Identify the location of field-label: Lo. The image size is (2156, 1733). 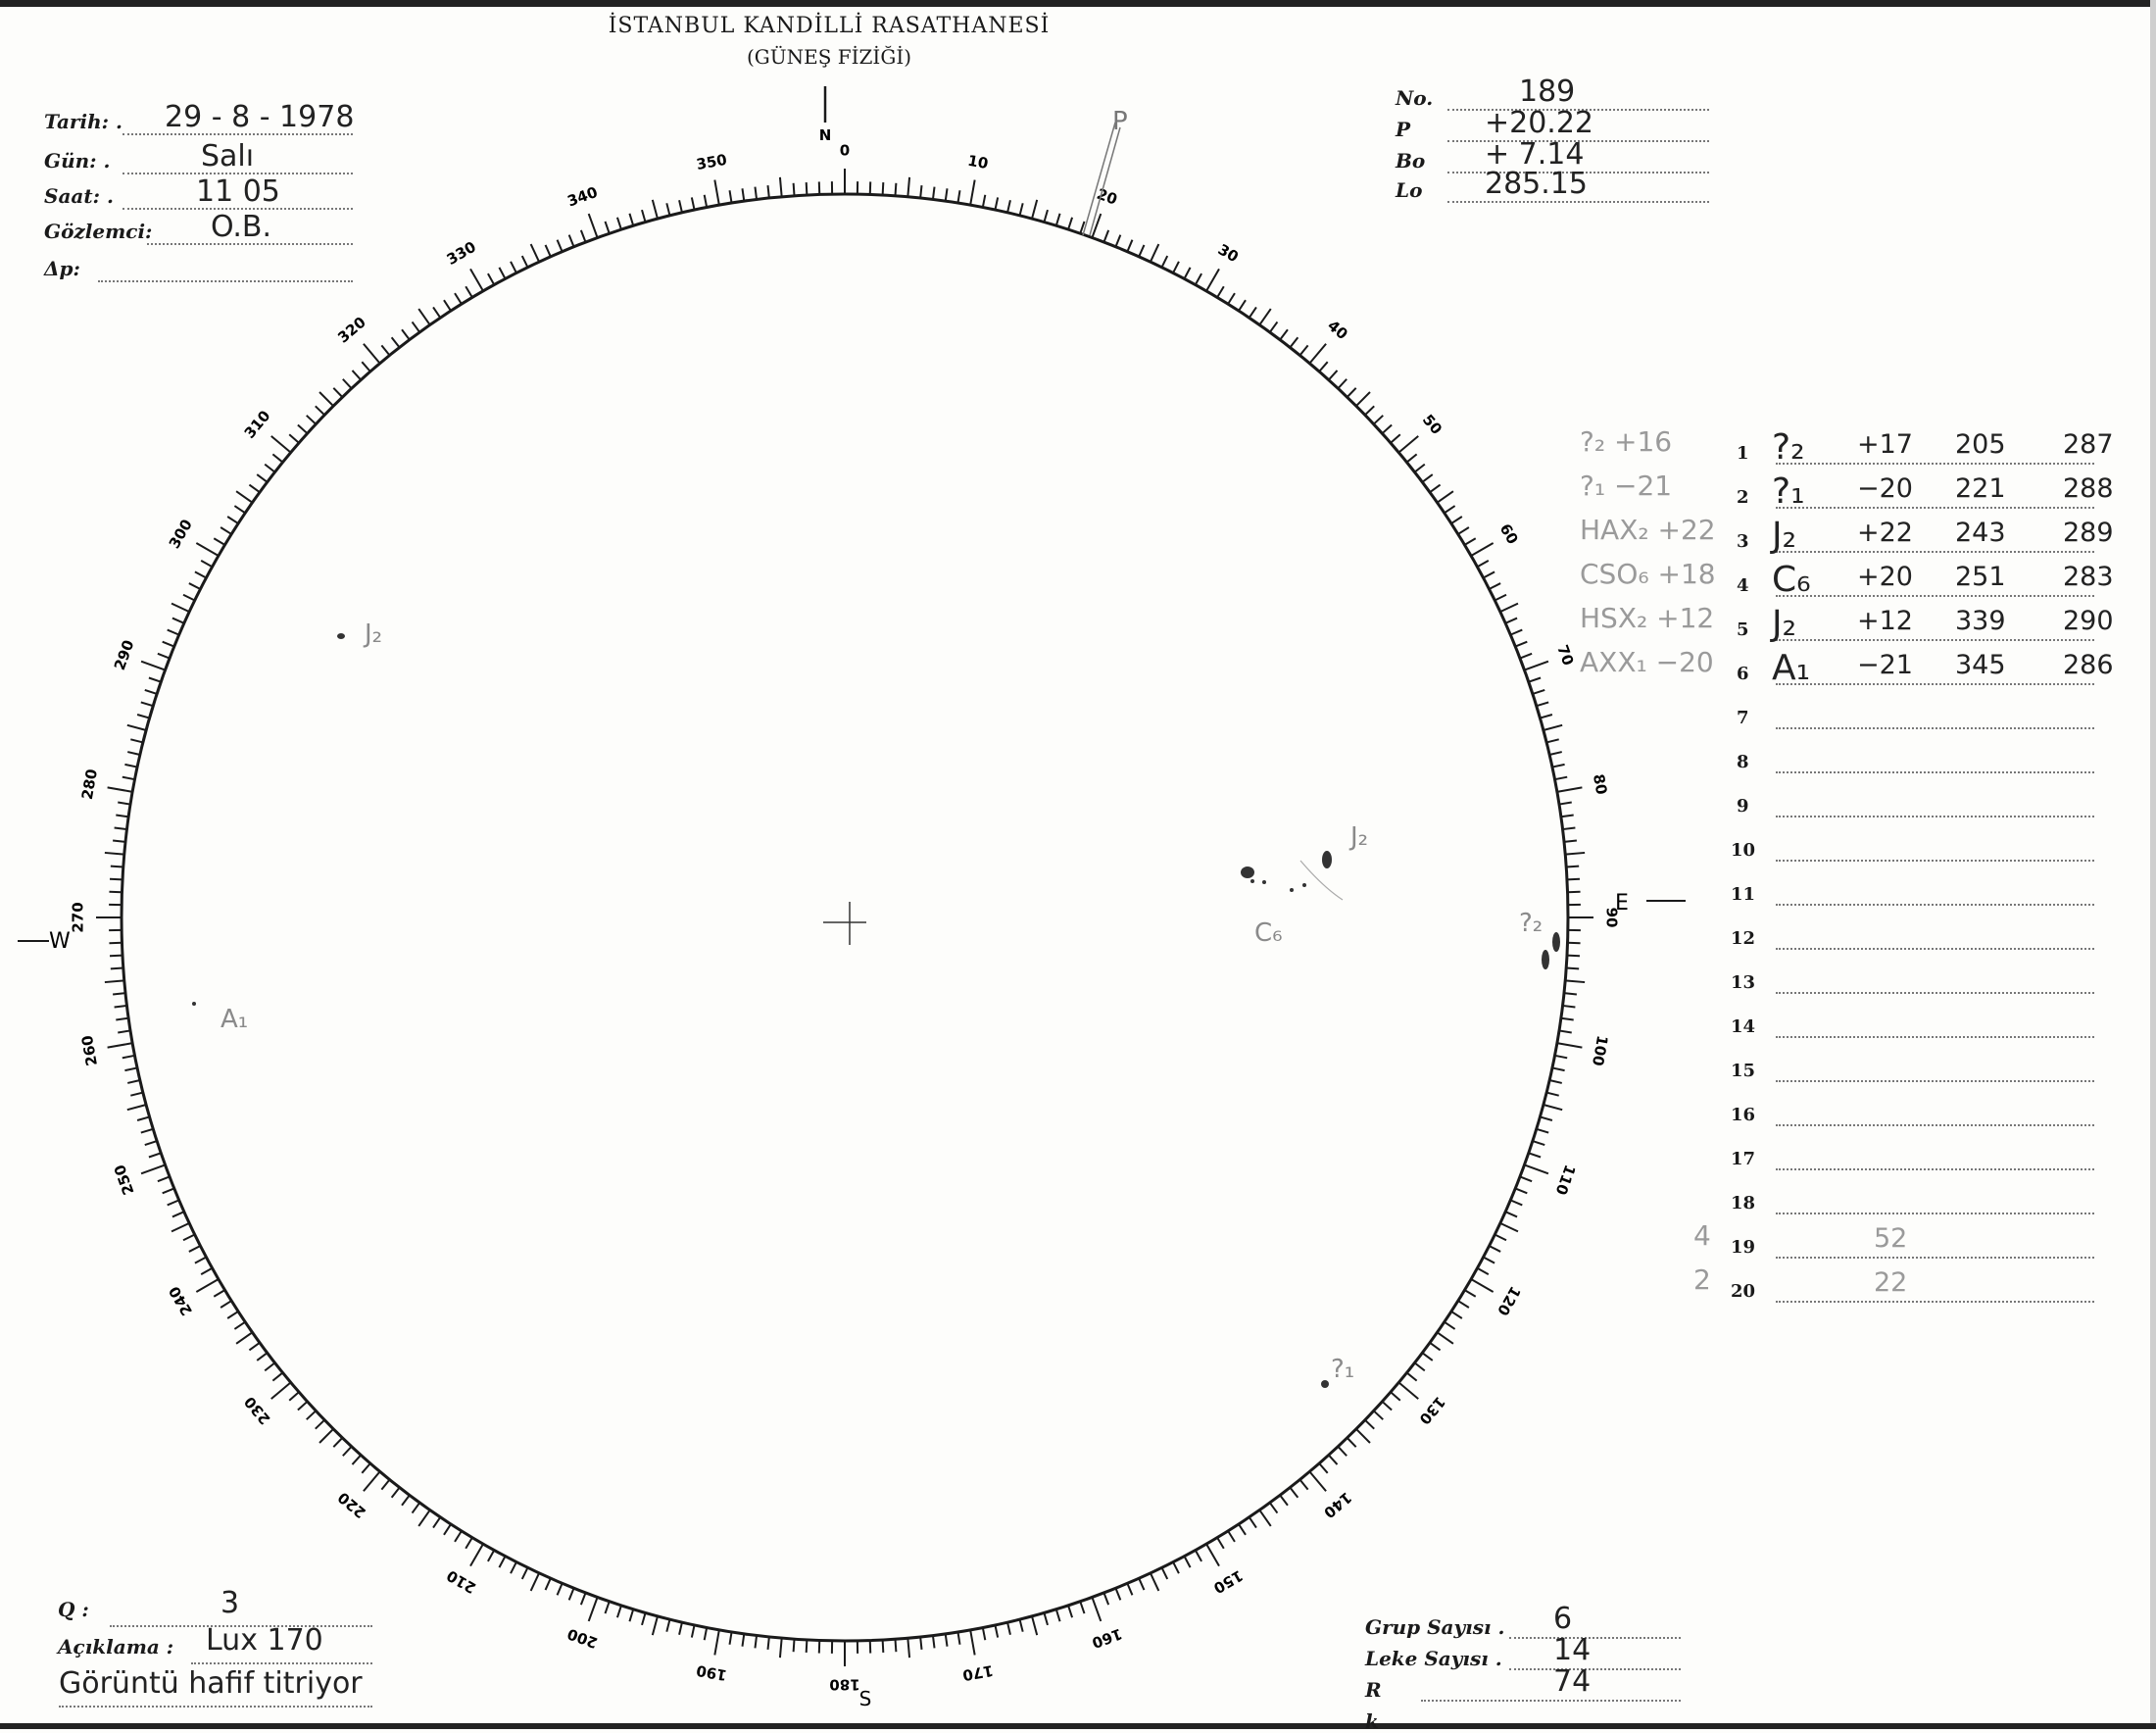
(1409, 190).